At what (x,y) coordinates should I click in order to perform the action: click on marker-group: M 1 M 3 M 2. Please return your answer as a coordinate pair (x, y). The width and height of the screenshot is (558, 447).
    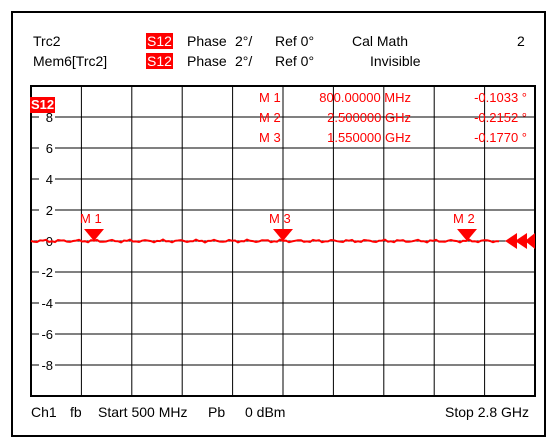
    Looking at the image, I should click on (278, 226).